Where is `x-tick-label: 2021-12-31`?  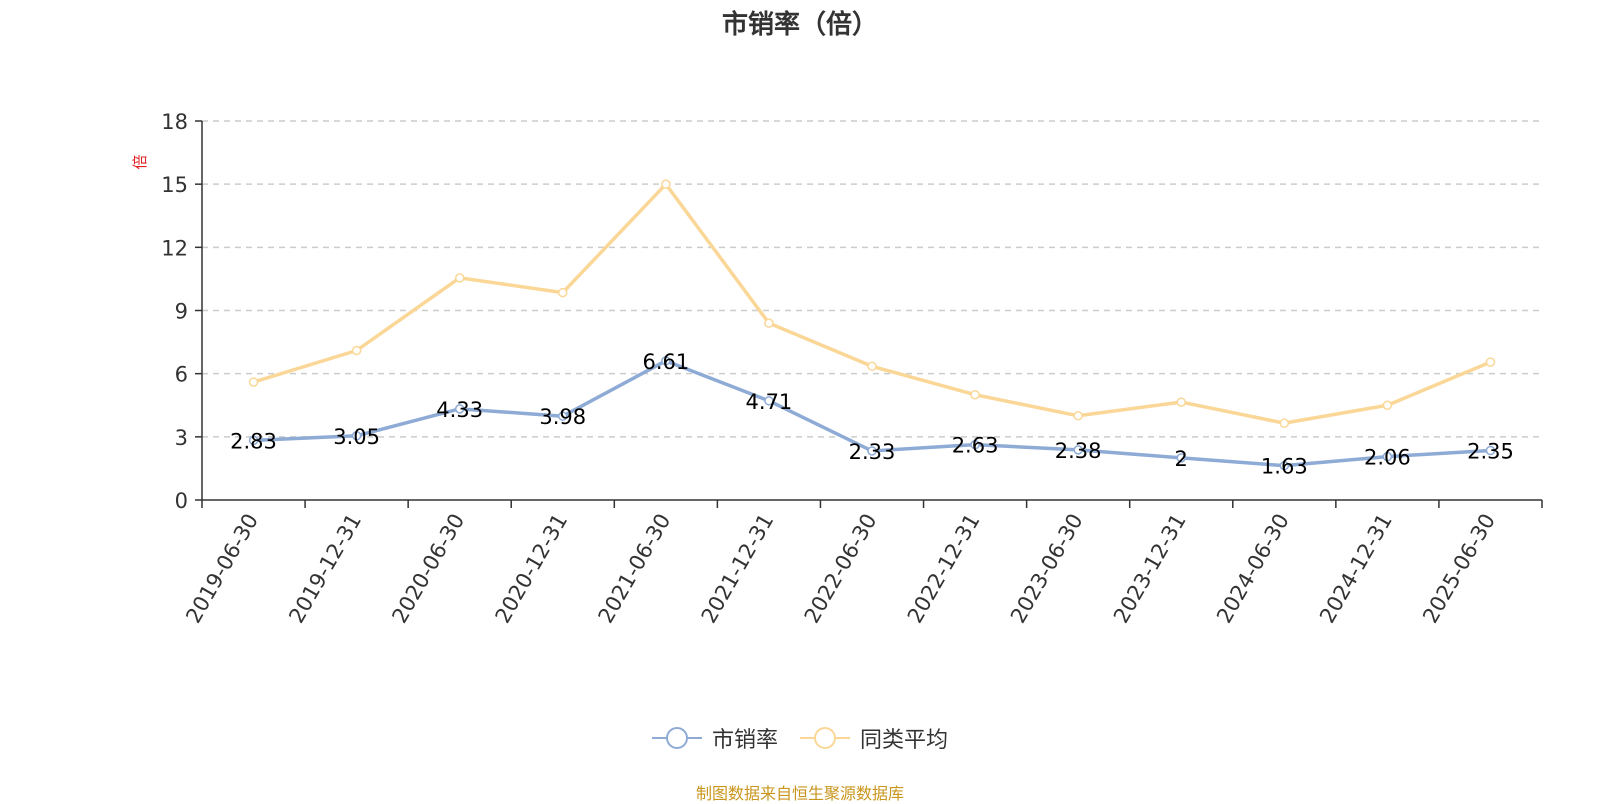
x-tick-label: 2021-12-31 is located at coordinates (738, 569).